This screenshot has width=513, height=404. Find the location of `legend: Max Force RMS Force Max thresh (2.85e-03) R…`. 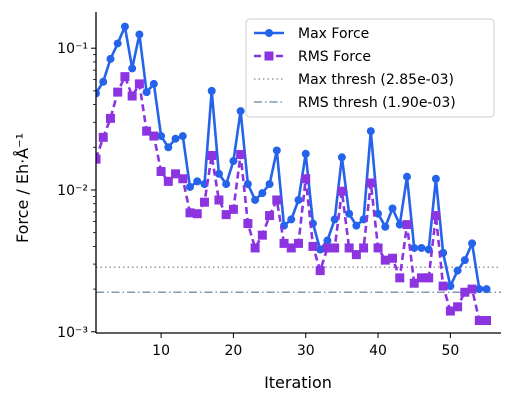

legend: Max Force RMS Force Max thresh (2.85e-03) R… is located at coordinates (370, 68).